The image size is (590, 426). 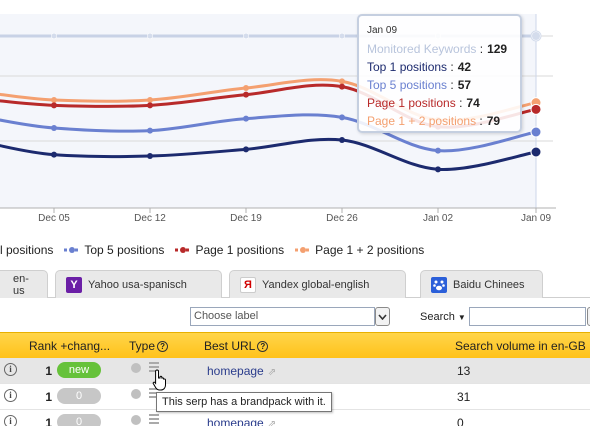 I want to click on tooltip-row: Monitored Keywords :129, so click(x=439, y=49).